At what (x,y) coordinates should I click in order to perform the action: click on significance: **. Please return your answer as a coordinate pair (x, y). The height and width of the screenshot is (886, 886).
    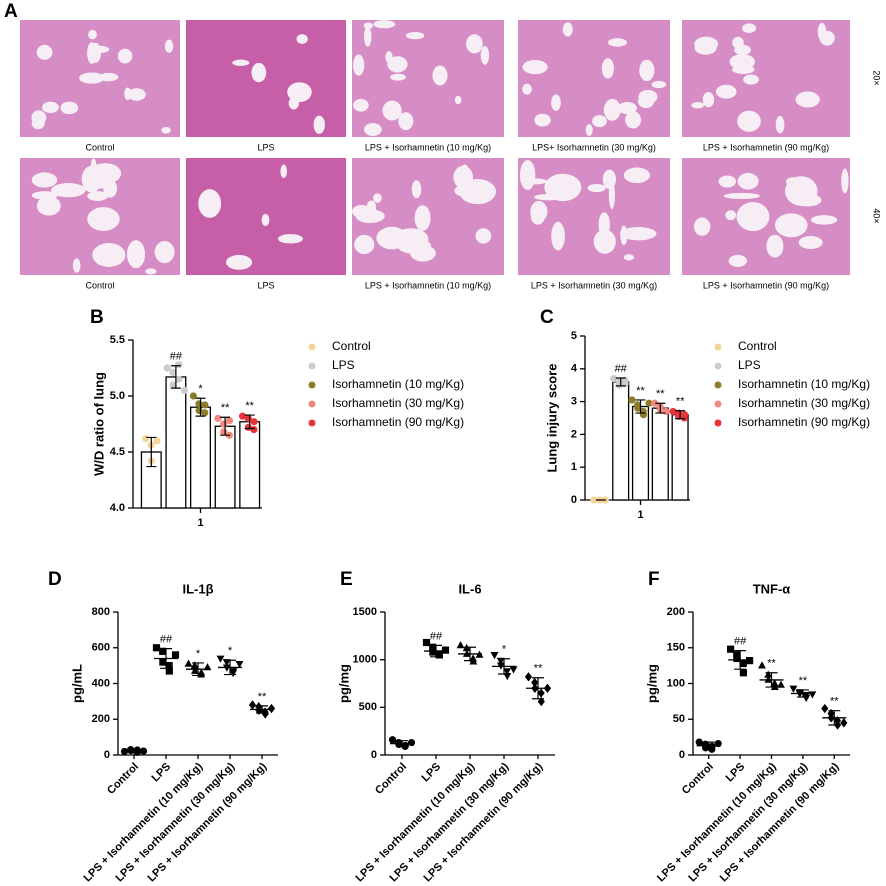
    Looking at the image, I should click on (771, 664).